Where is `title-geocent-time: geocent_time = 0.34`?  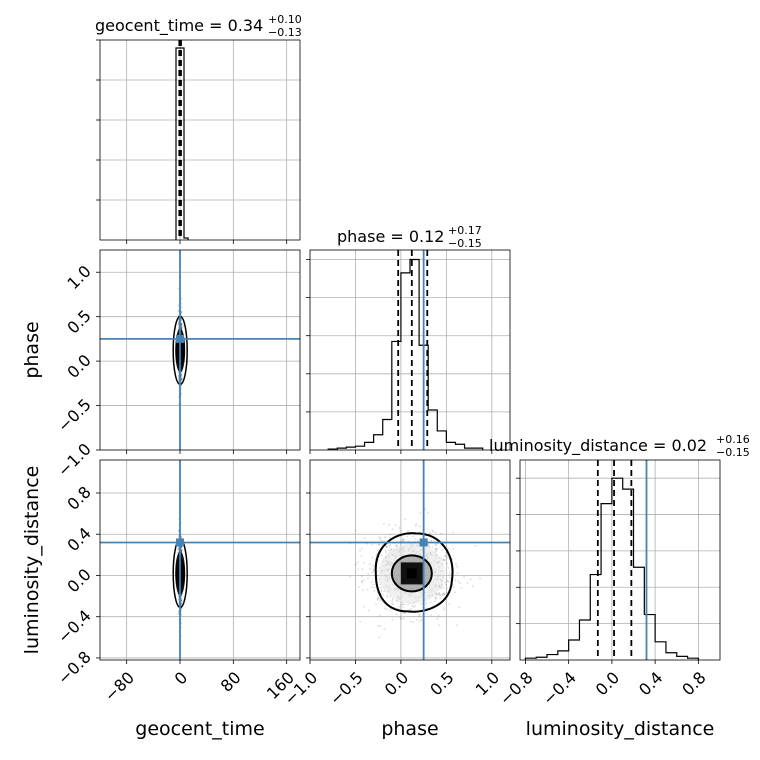
title-geocent-time: geocent_time = 0.34 is located at coordinates (179, 26).